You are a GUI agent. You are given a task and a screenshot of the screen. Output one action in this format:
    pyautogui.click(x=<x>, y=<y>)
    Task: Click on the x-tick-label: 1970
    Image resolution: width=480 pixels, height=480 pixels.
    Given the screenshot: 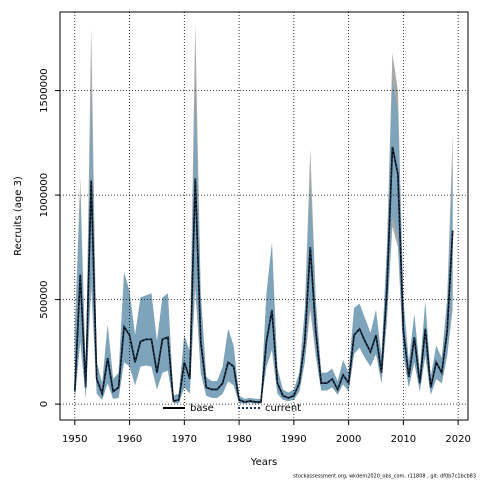 What is the action you would take?
    pyautogui.click(x=184, y=439)
    